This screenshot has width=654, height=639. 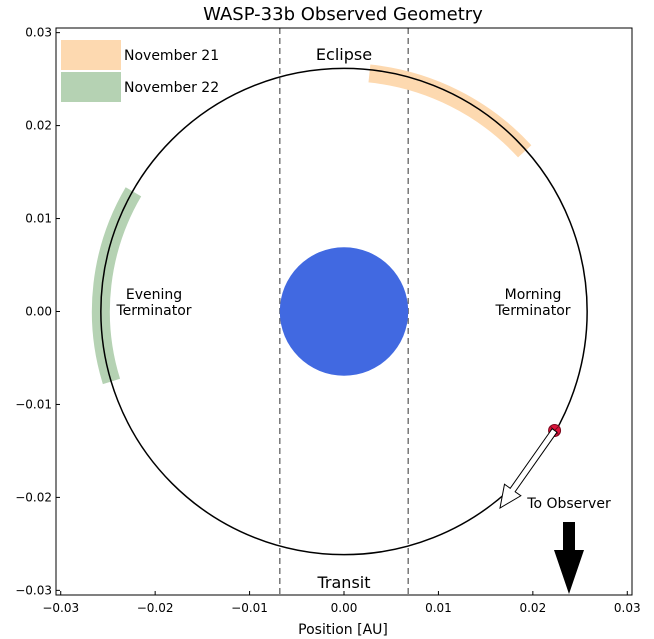 What do you see at coordinates (33, 590) in the screenshot?
I see `y-tick-label: −0.03` at bounding box center [33, 590].